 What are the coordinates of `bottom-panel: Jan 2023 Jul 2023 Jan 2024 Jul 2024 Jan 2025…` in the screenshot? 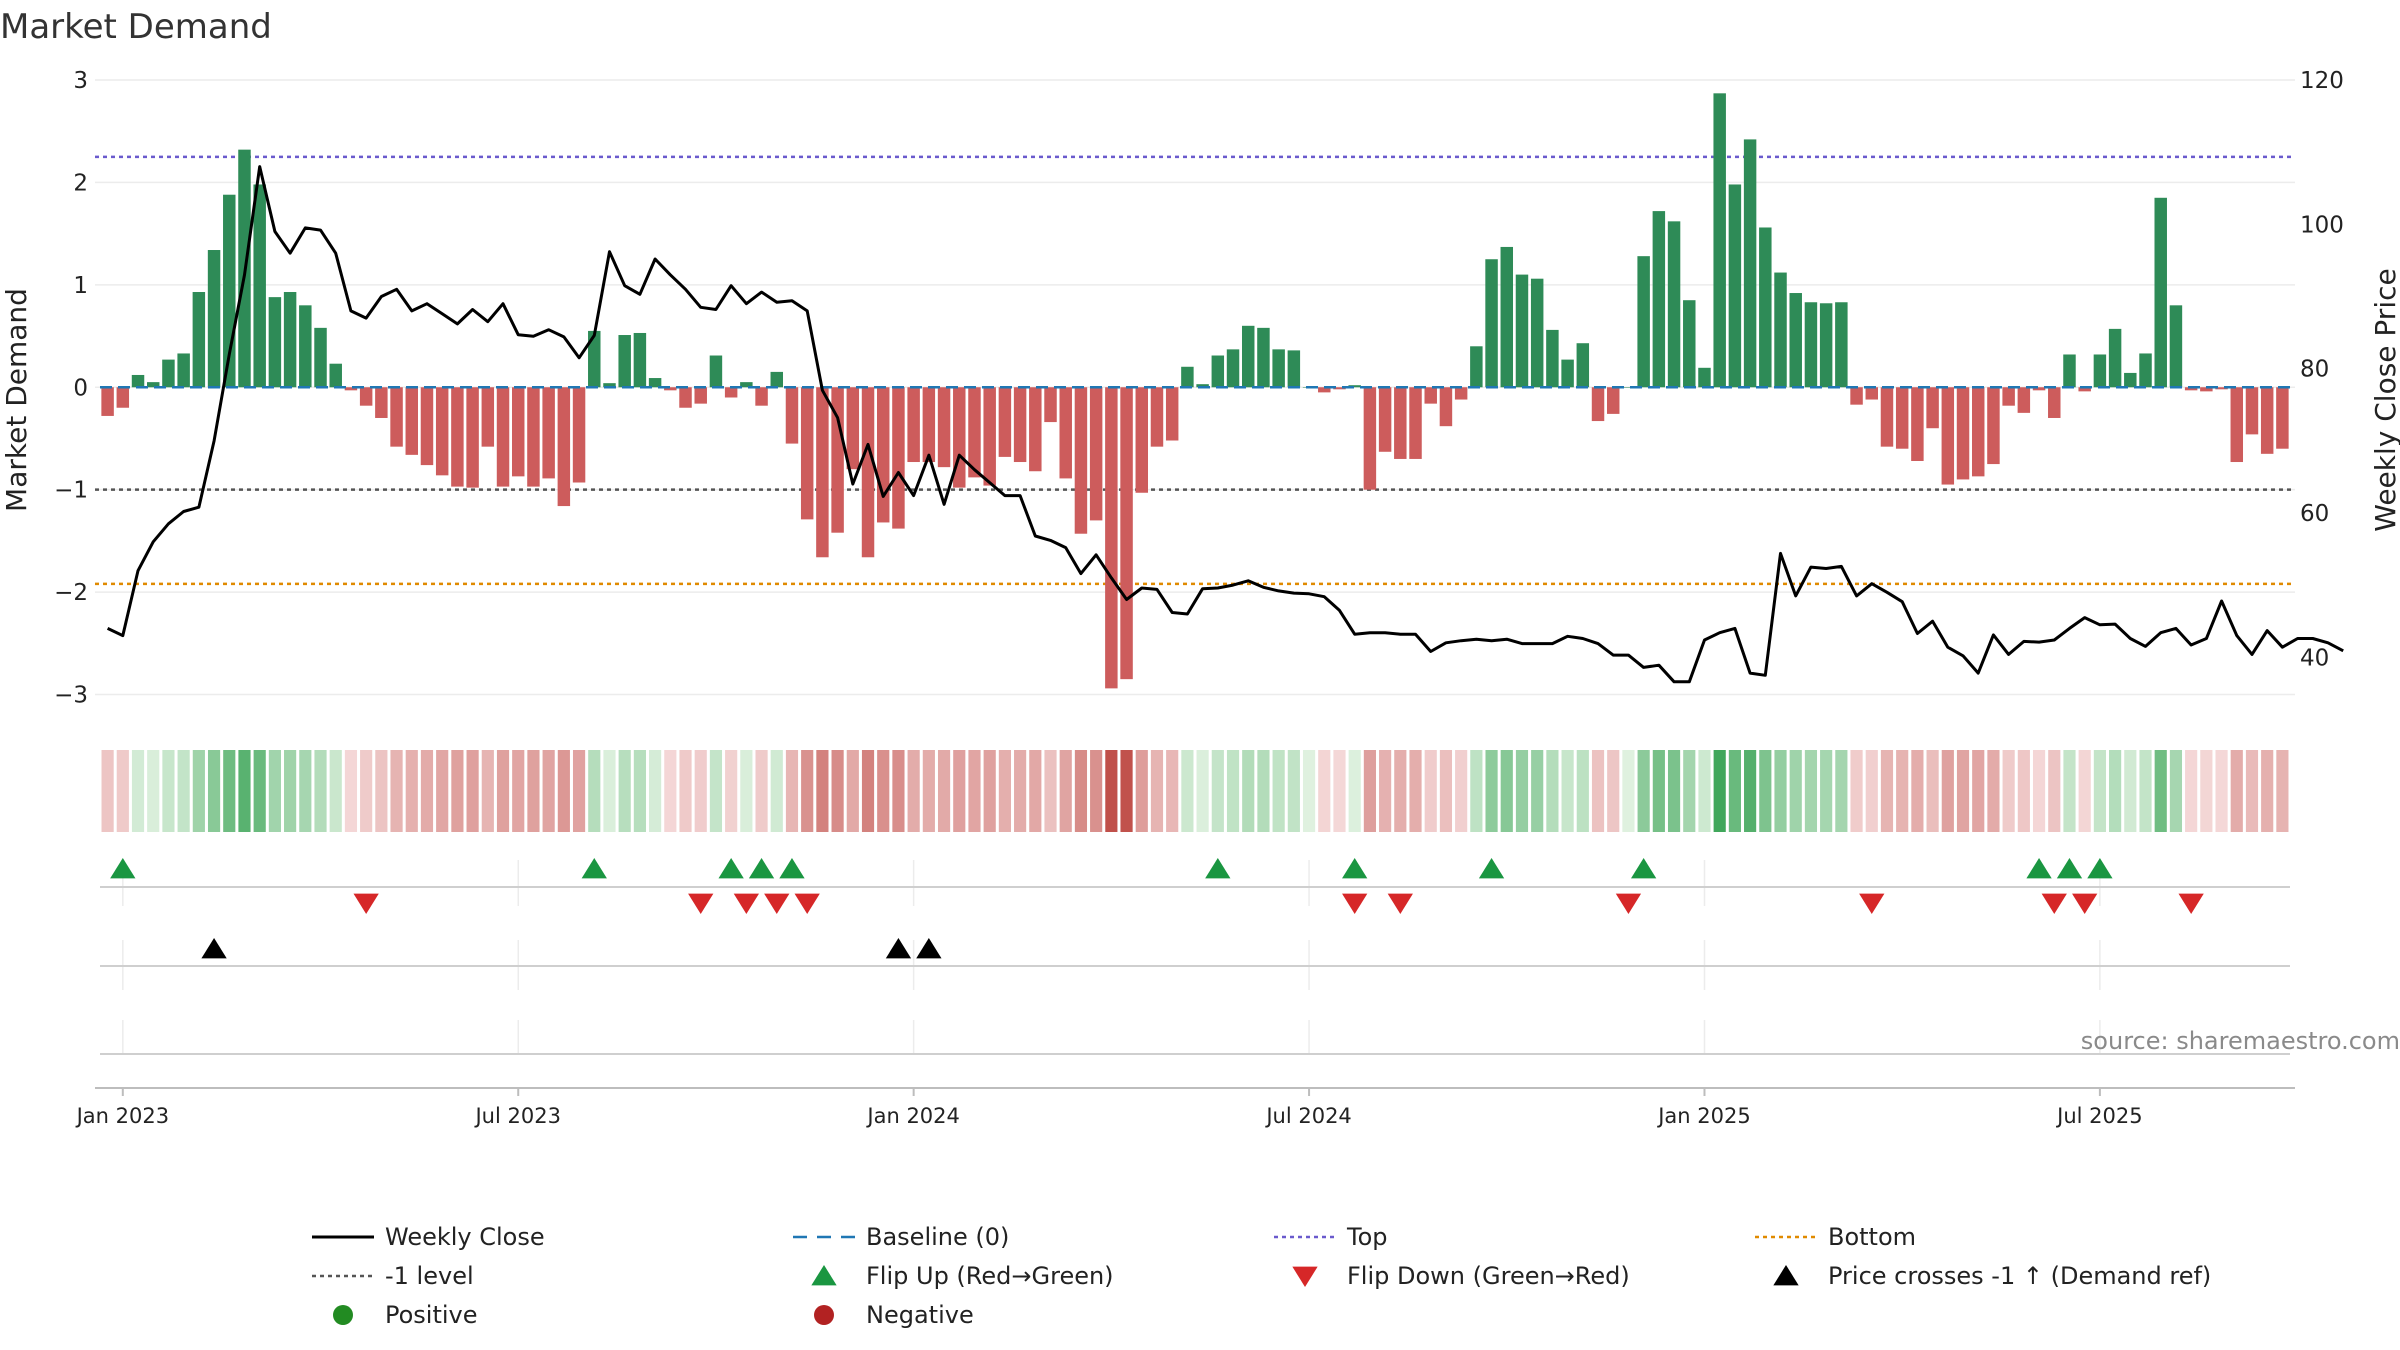 It's located at (1237, 1074).